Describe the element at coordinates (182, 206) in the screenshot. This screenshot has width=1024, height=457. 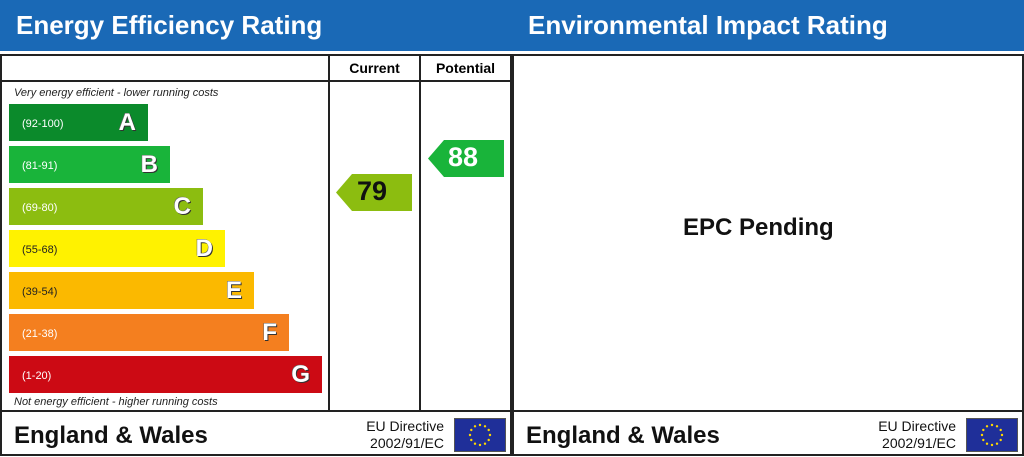
I see `band-letter: C` at that location.